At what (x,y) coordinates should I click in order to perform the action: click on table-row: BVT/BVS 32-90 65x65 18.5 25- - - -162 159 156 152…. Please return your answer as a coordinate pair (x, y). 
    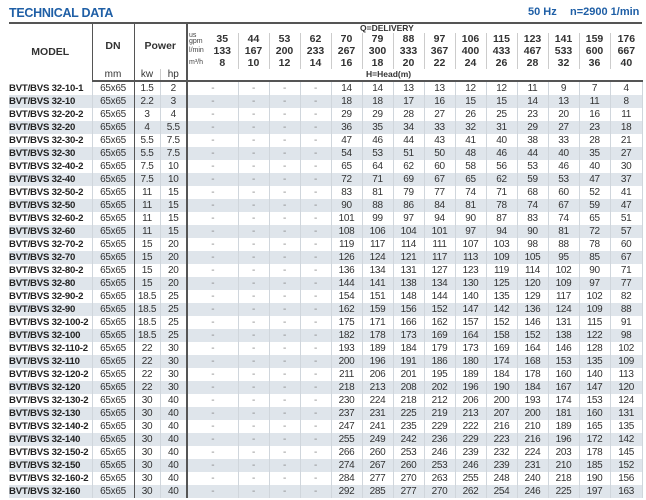
    Looking at the image, I should click on (326, 309).